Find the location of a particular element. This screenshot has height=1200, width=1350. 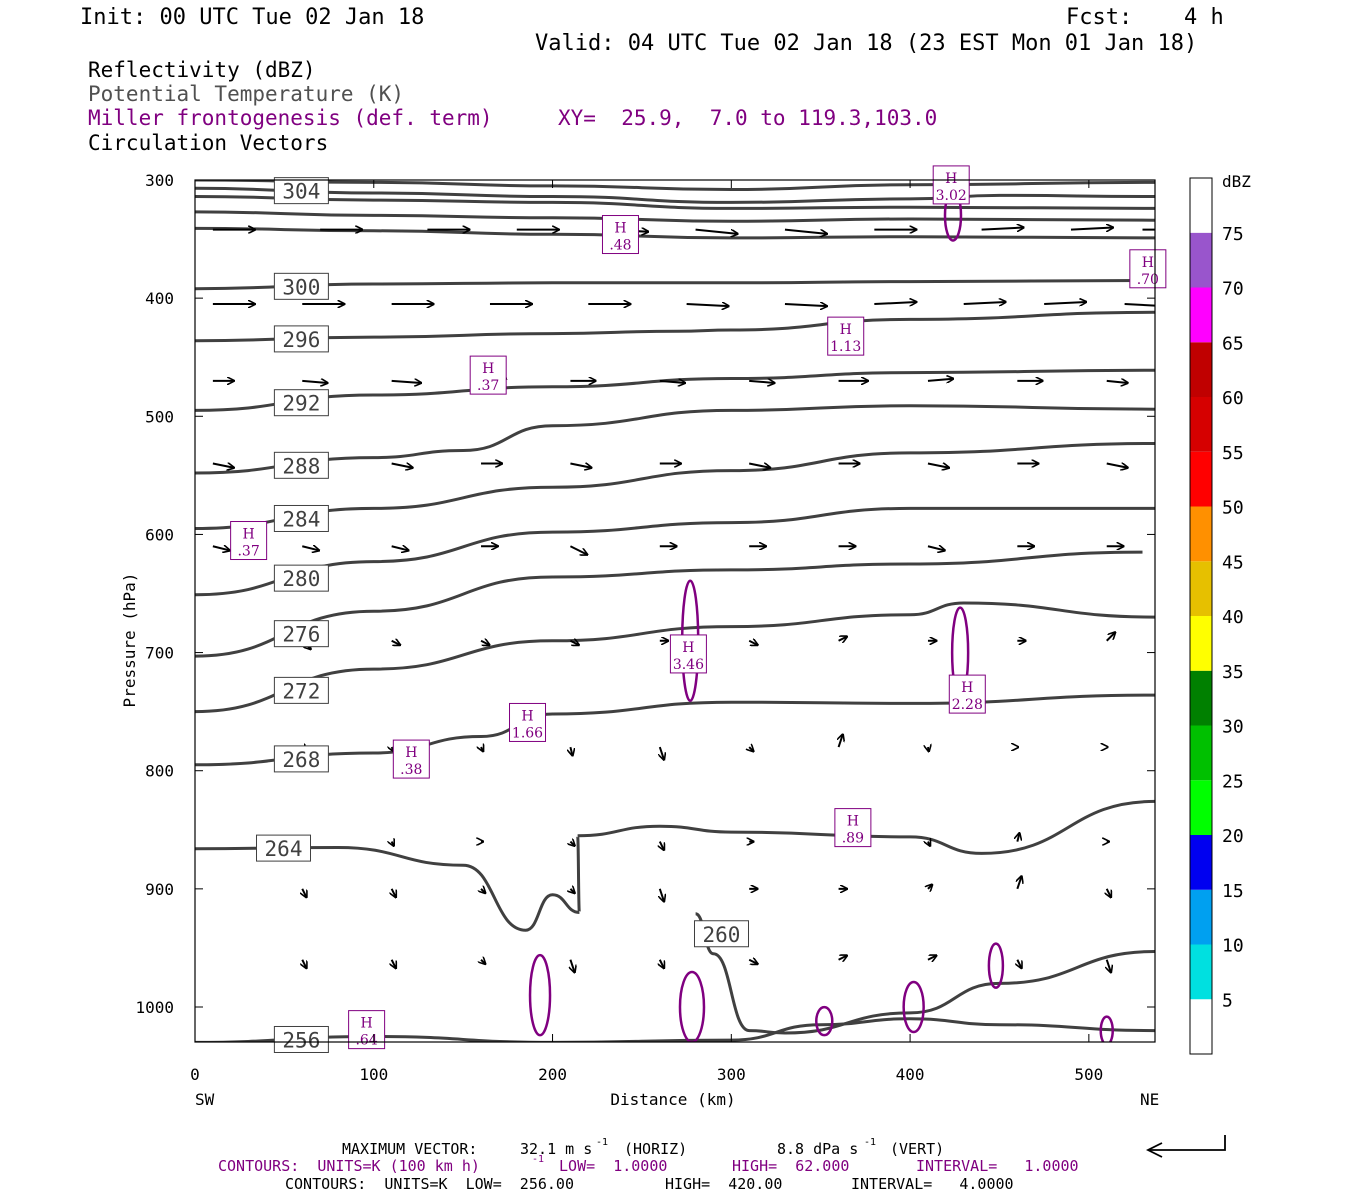

purple-contour-low: LOW= 1.0000 is located at coordinates (609, 1166).